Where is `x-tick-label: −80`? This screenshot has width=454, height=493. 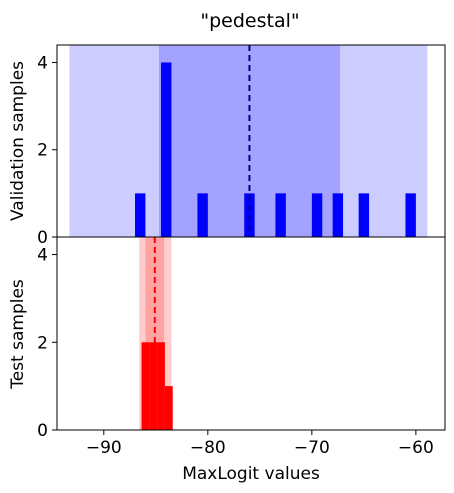 x-tick-label: −80 is located at coordinates (208, 448).